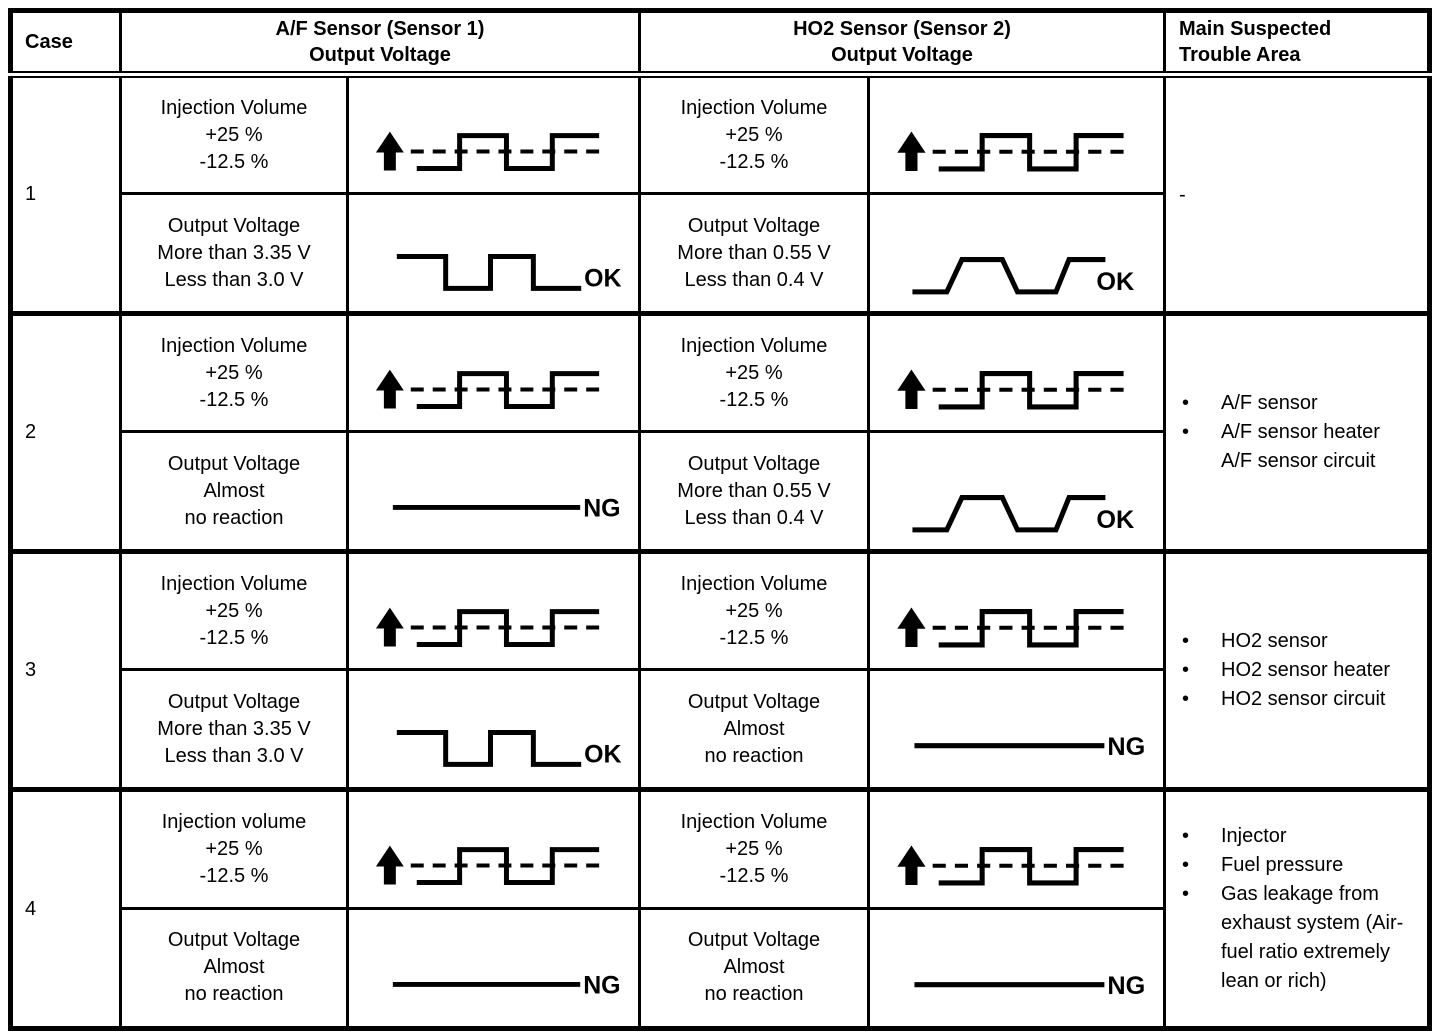 Image resolution: width=1456 pixels, height=1032 pixels. Describe the element at coordinates (1292, 641) in the screenshot. I see `trouble-item: HO2 sensor` at that location.